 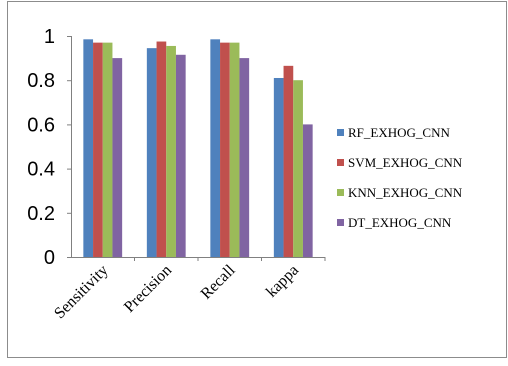 I want to click on y-ticks: 0 0.2 0.4 0.6 0.8 1, so click(x=49, y=147).